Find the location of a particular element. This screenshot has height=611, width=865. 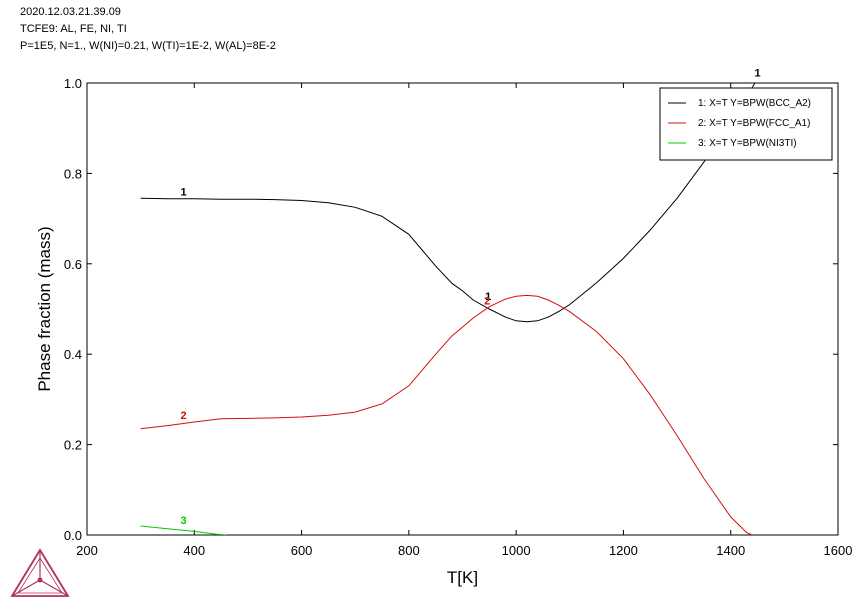

legend-box is located at coordinates (746, 124).